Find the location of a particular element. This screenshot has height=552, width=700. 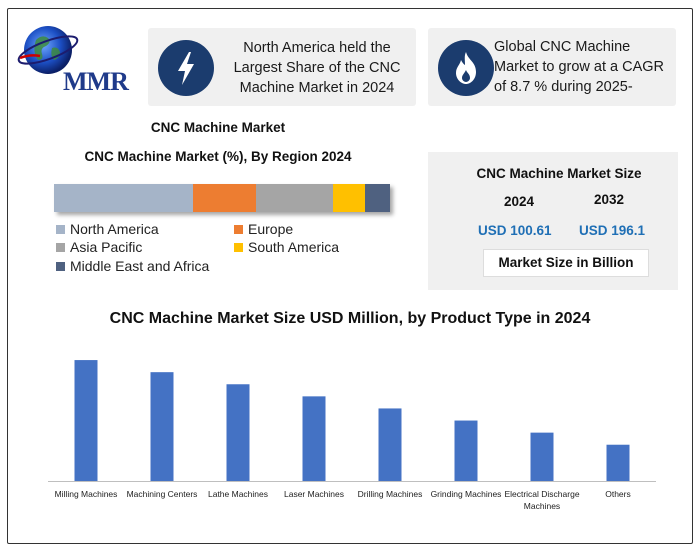

logo-text: MMR is located at coordinates (96, 81).